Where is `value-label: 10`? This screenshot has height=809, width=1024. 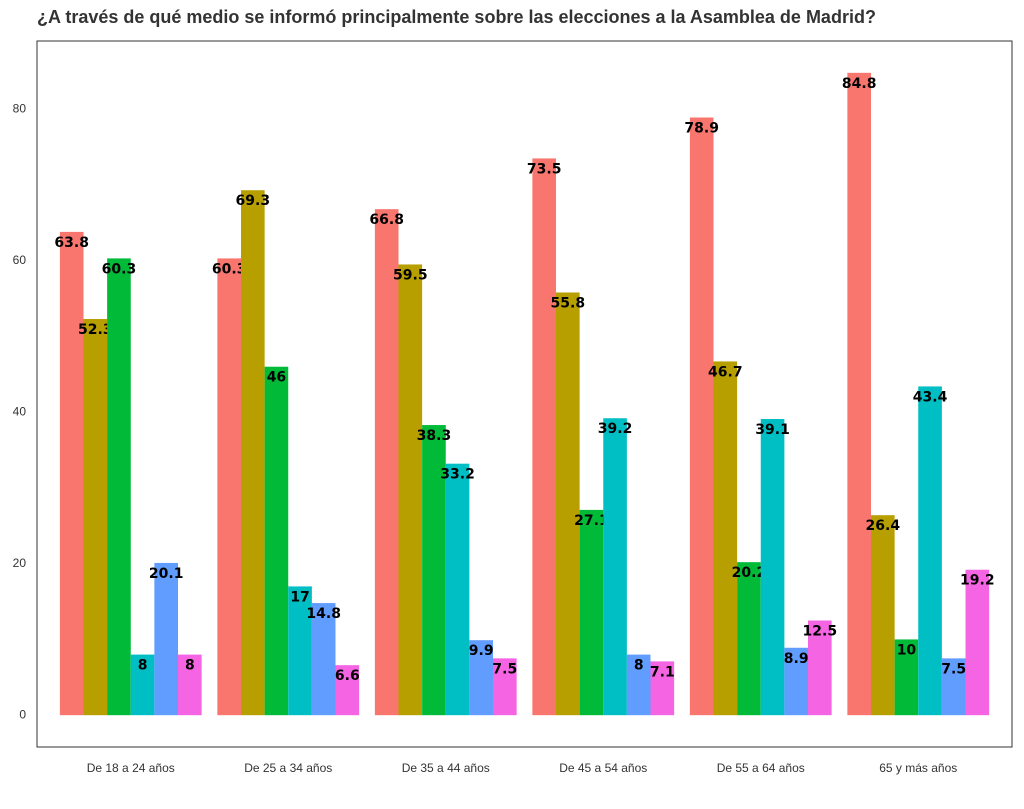
value-label: 10 is located at coordinates (907, 650).